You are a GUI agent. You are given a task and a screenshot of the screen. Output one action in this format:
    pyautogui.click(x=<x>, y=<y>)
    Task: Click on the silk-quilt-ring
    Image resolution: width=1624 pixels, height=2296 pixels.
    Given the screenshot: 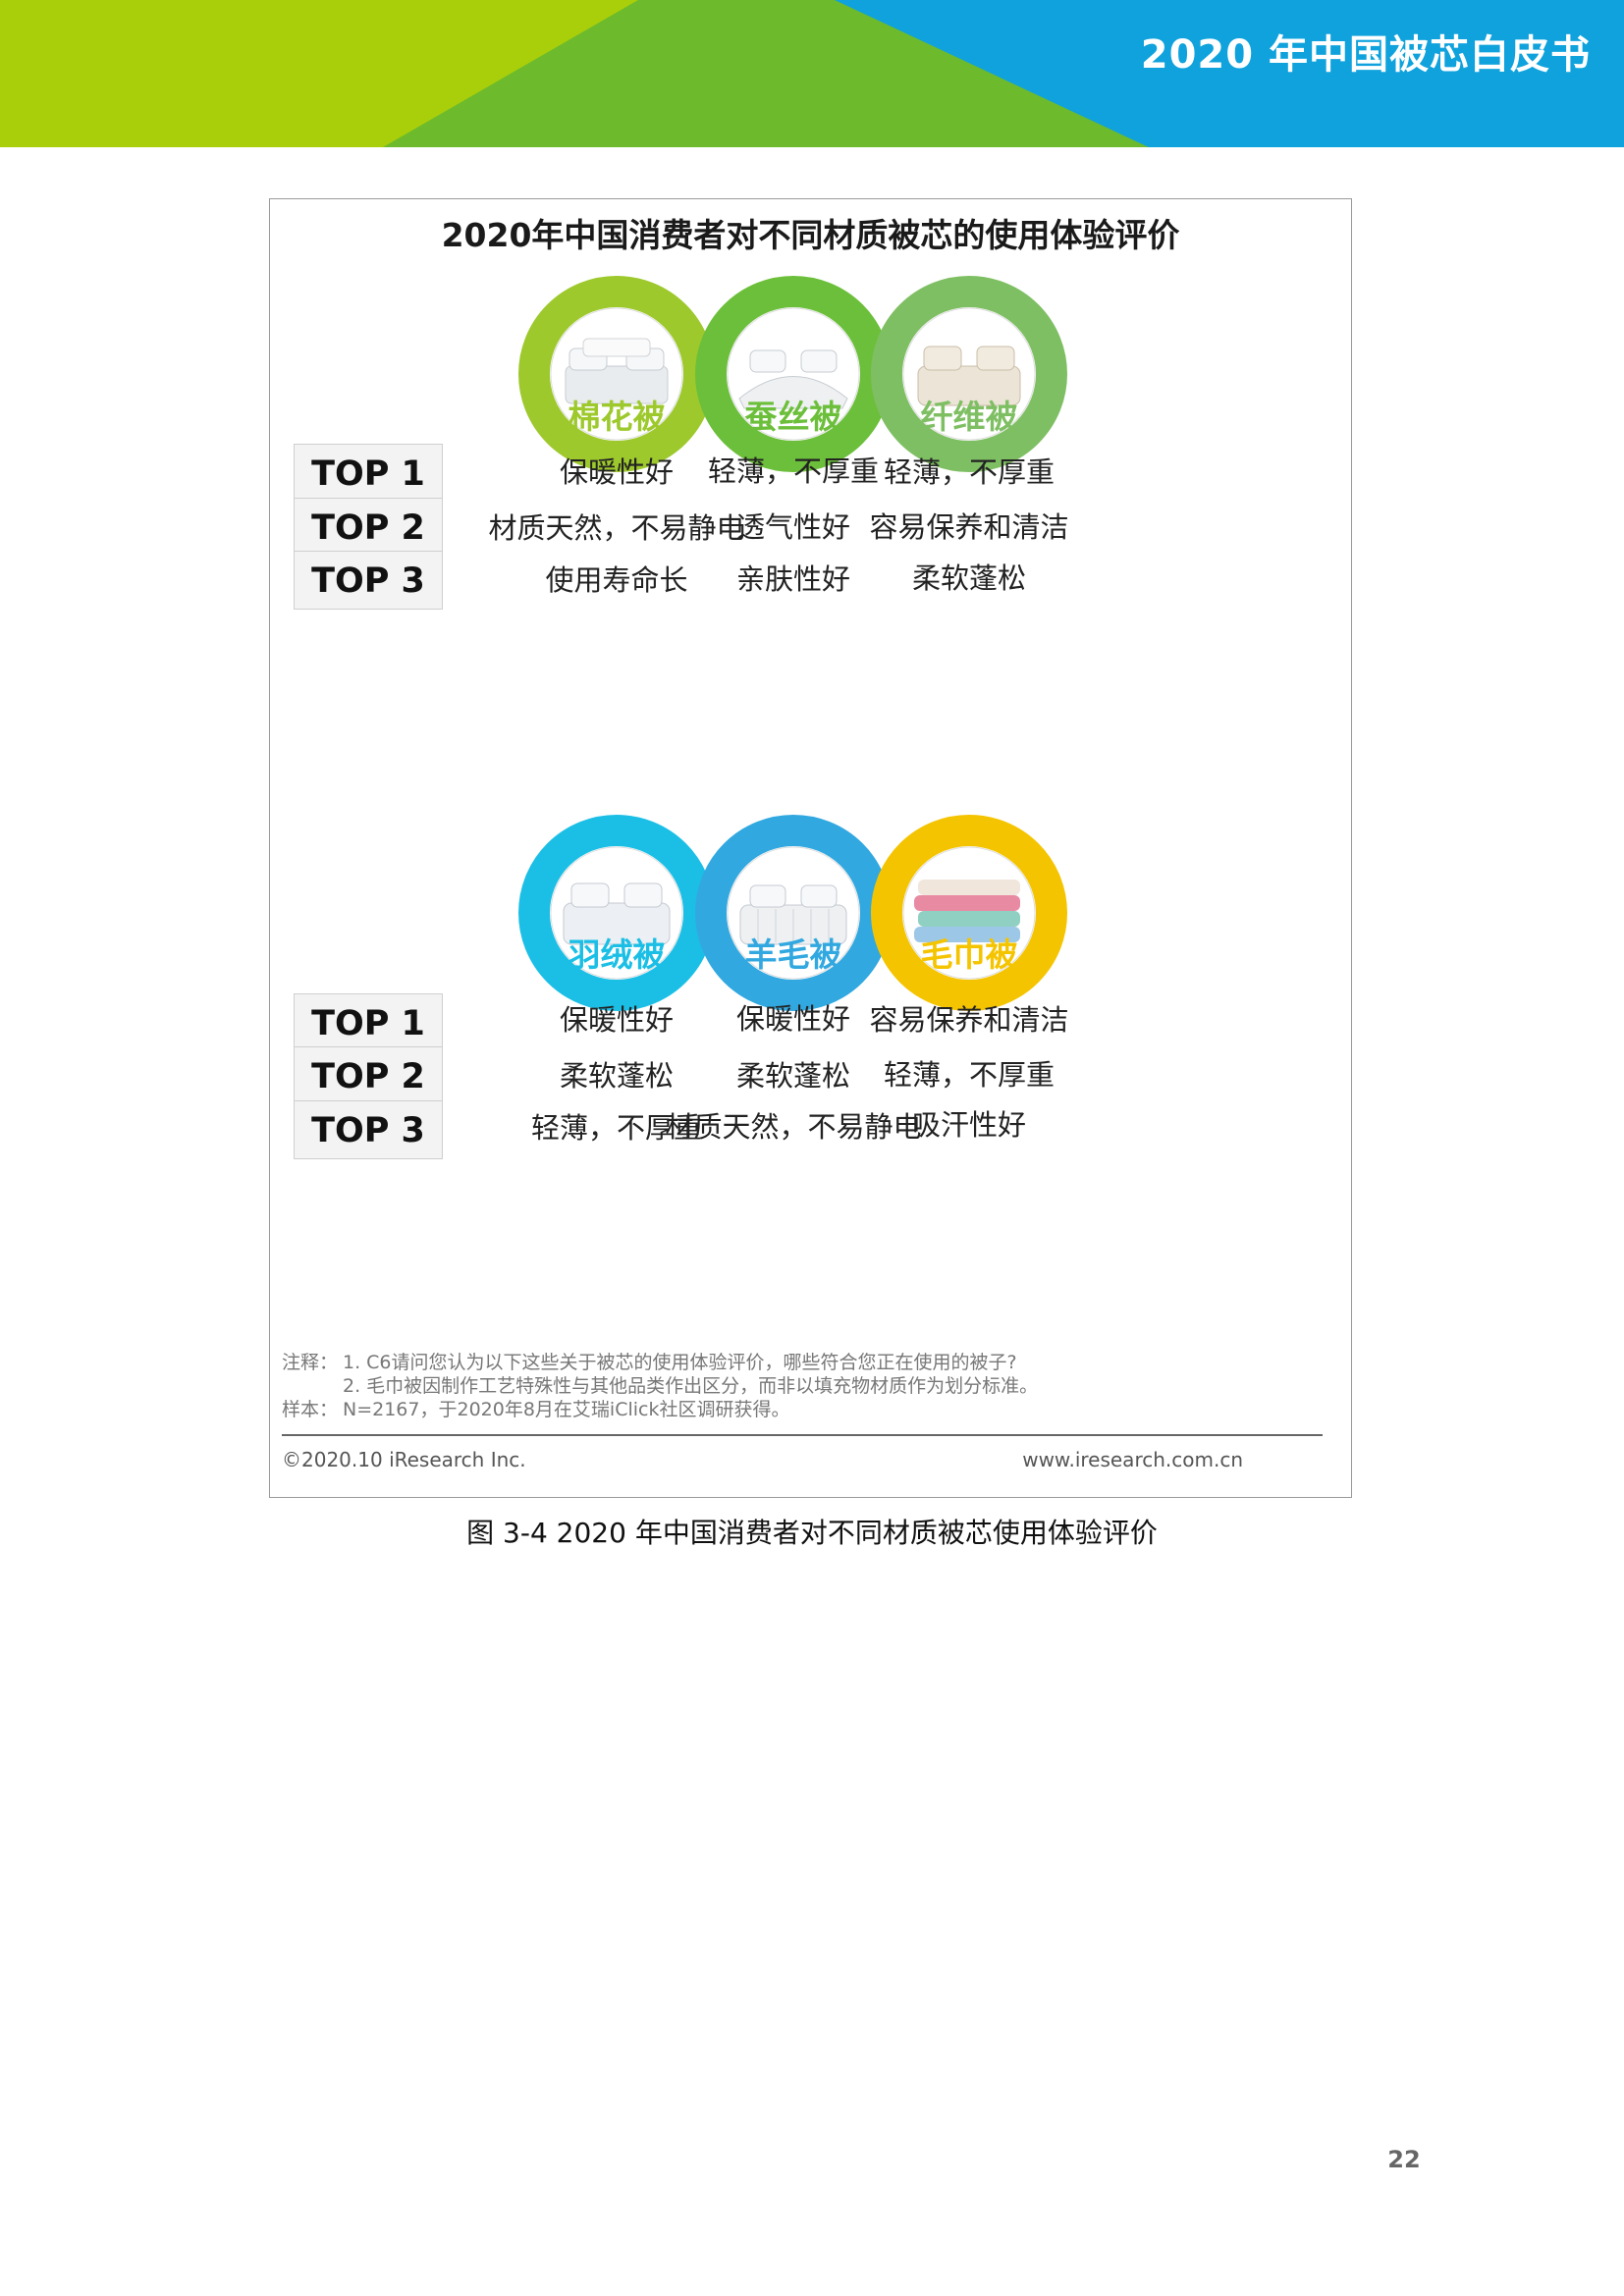 What is the action you would take?
    pyautogui.click(x=793, y=374)
    